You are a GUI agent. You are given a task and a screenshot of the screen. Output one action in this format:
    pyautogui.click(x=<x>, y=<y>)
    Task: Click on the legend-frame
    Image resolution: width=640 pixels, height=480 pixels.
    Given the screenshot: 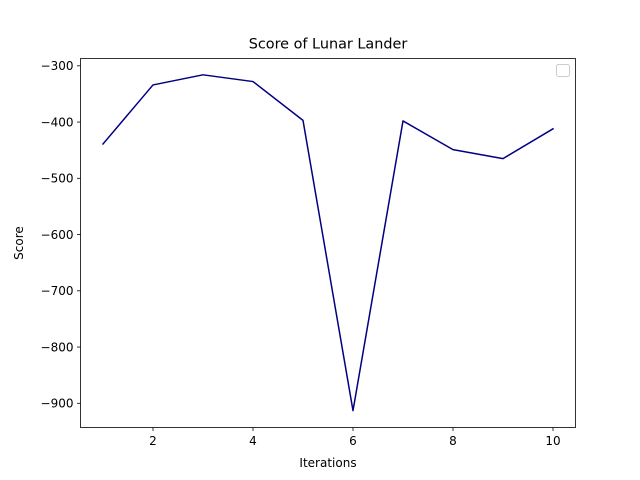 What is the action you would take?
    pyautogui.click(x=563, y=70)
    